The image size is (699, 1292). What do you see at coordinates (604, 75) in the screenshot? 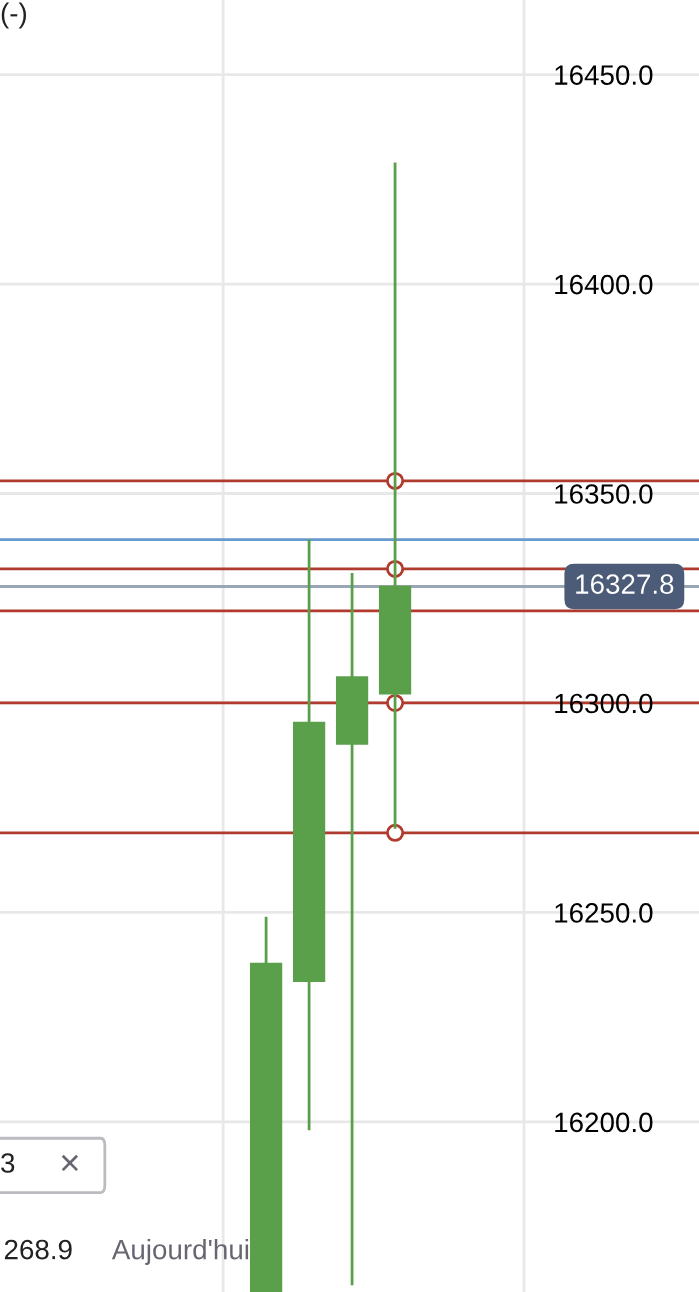
I see `y-tick-label: 16450.0` at bounding box center [604, 75].